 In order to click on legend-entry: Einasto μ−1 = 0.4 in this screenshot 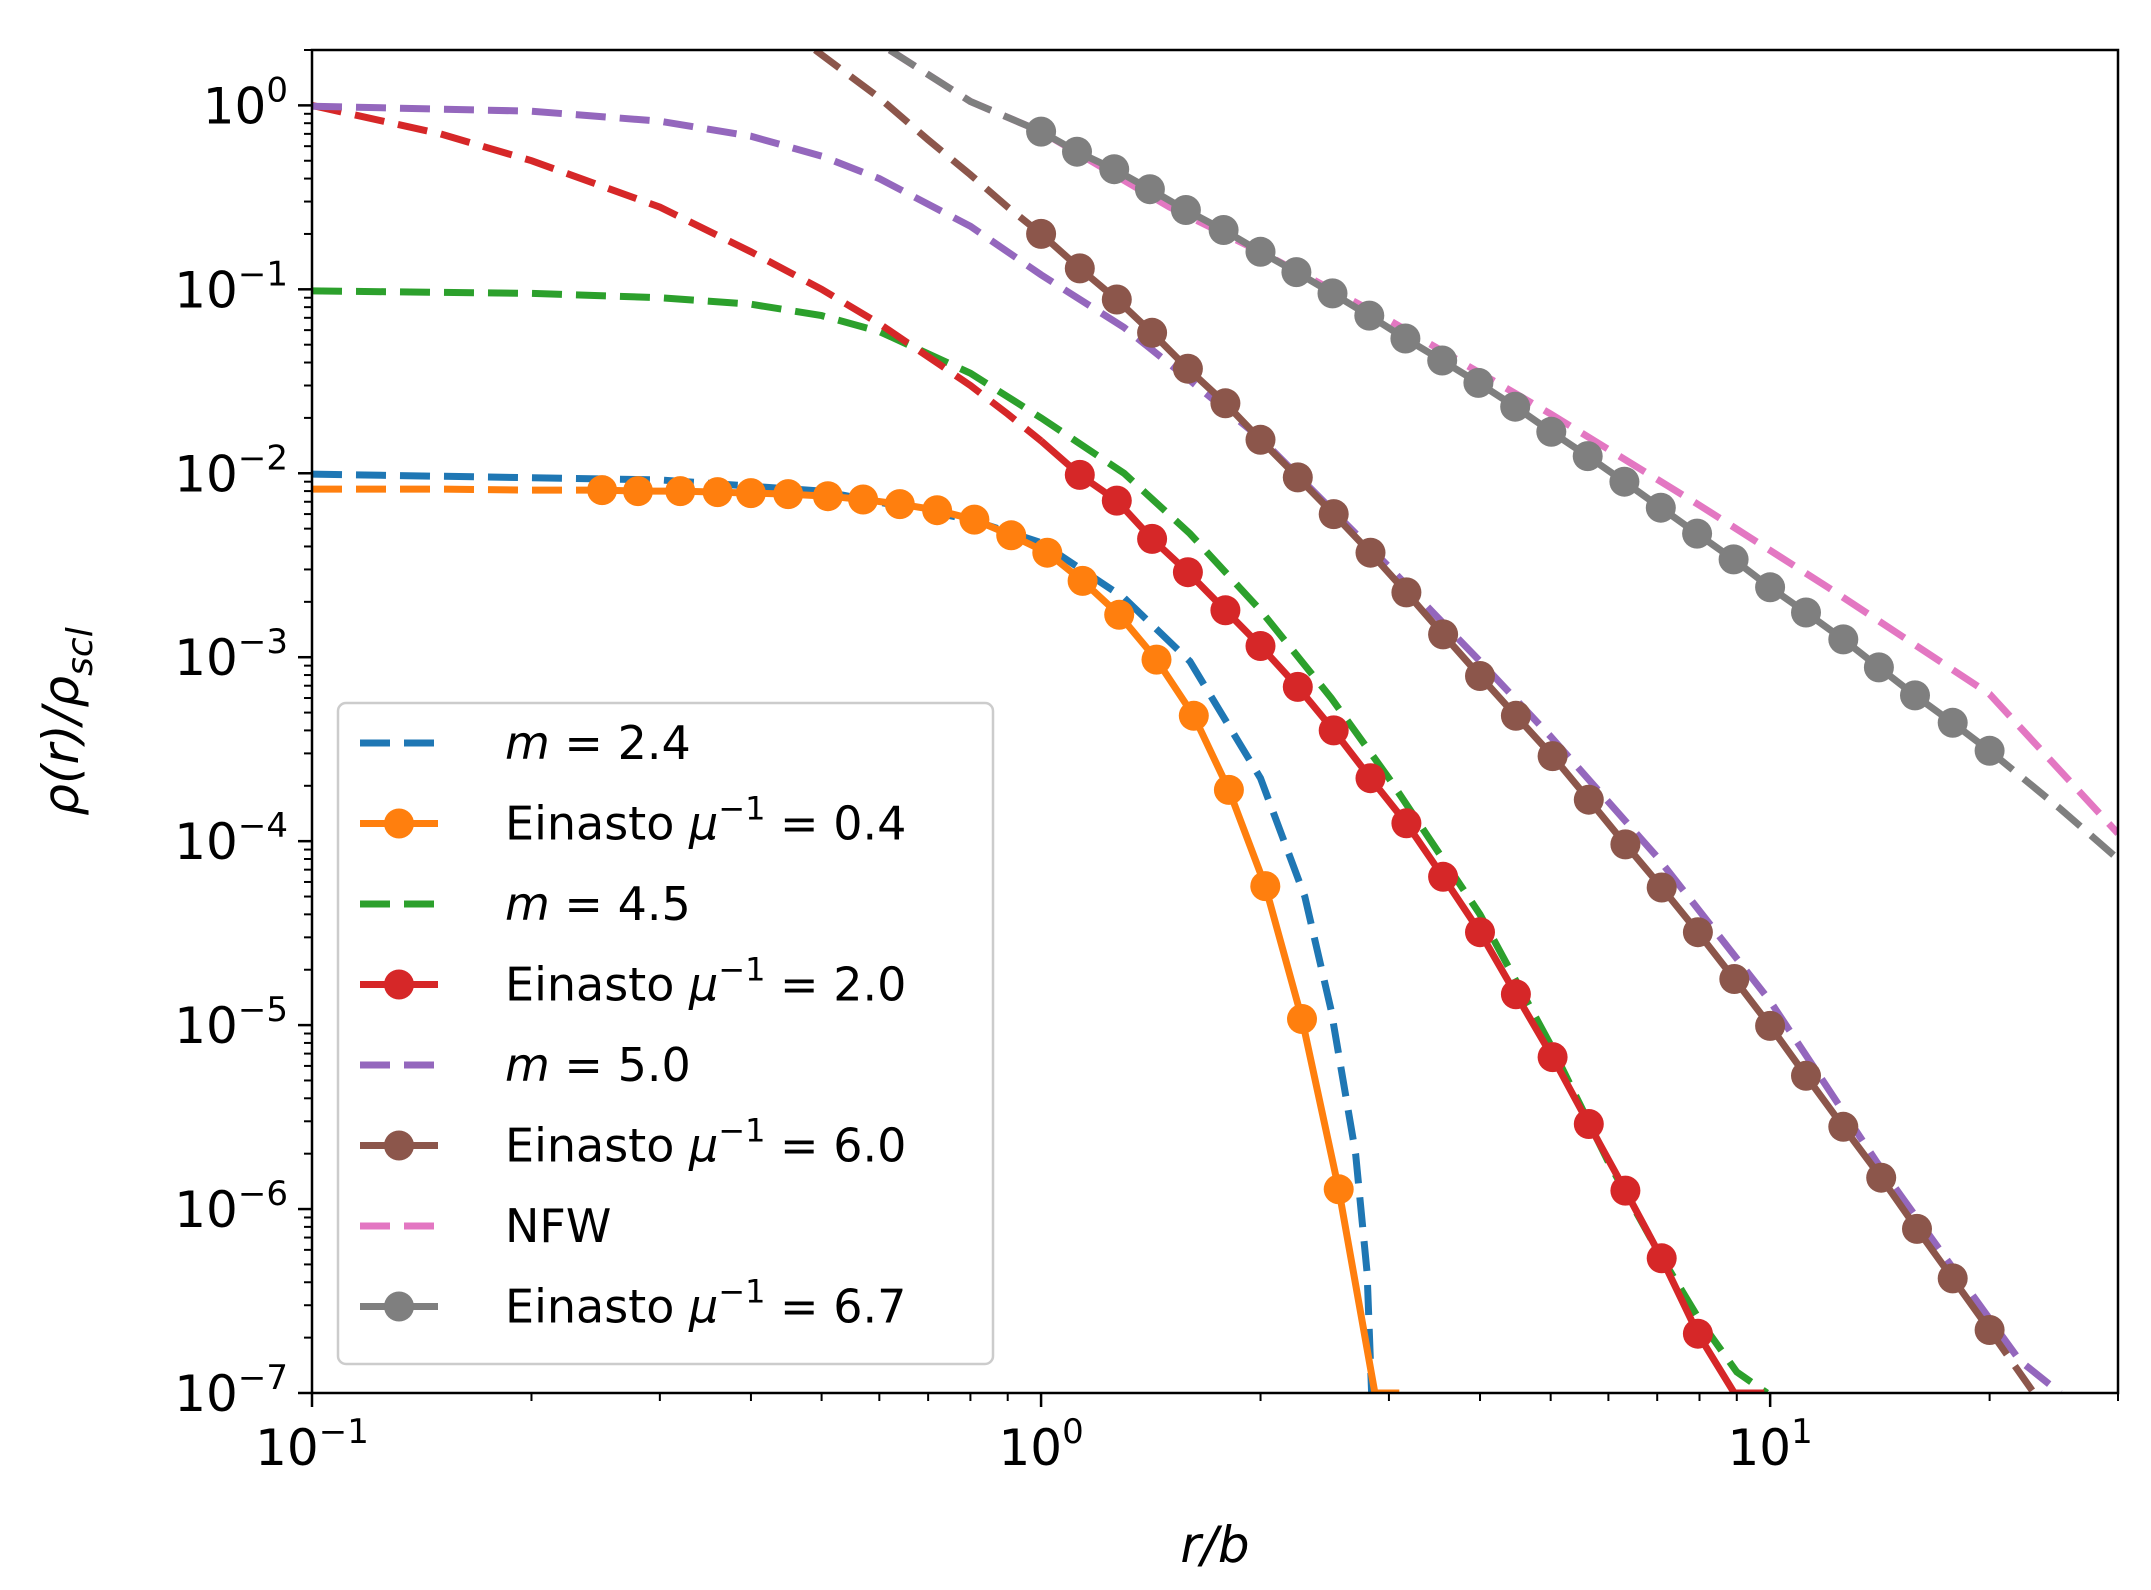, I will do `click(633, 820)`.